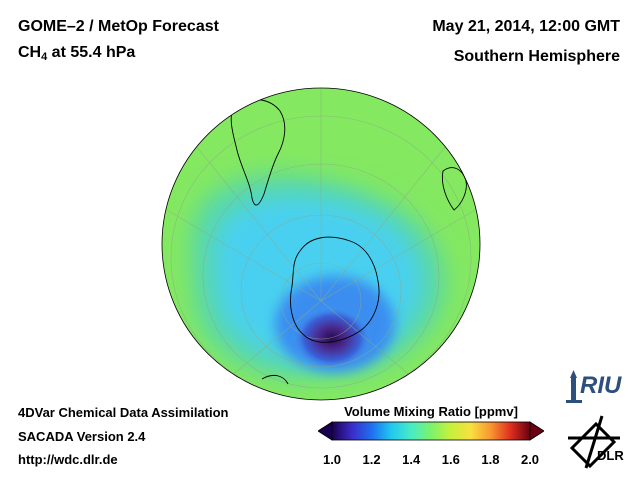  I want to click on colorbar-bar, so click(431, 431).